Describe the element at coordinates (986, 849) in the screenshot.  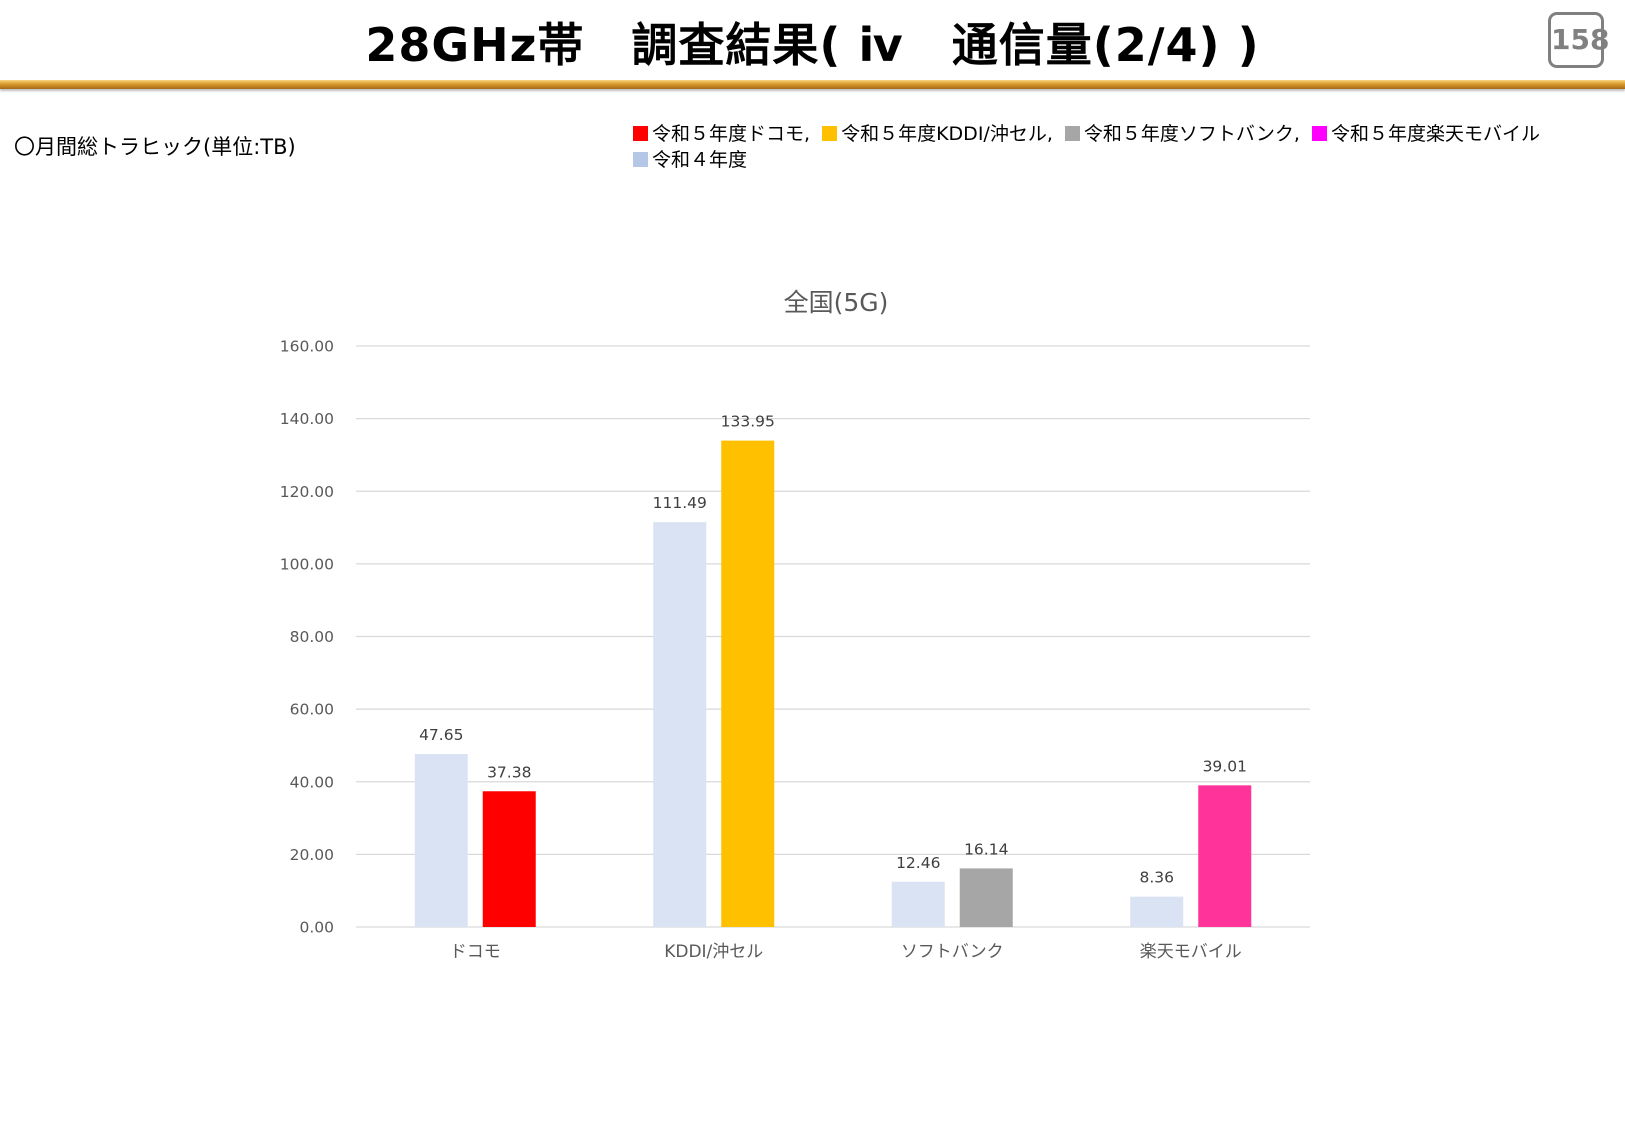
I see `data-label: 16.14` at that location.